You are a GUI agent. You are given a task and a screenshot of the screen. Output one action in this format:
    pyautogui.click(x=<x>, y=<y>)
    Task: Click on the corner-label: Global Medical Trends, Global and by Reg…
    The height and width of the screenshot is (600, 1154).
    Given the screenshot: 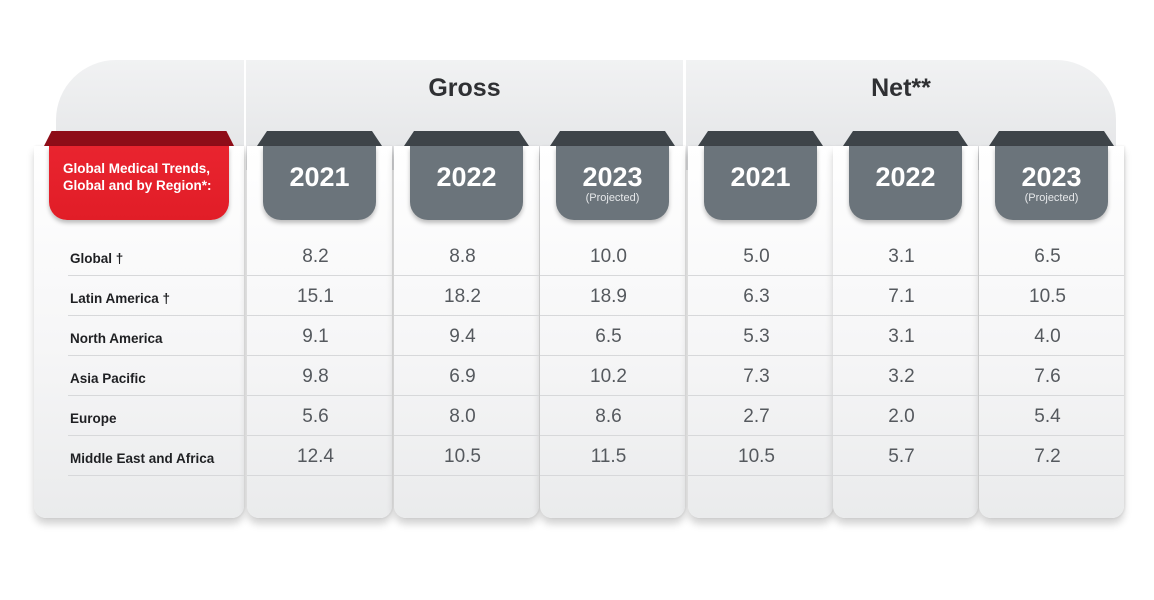 What is the action you would take?
    pyautogui.click(x=137, y=177)
    